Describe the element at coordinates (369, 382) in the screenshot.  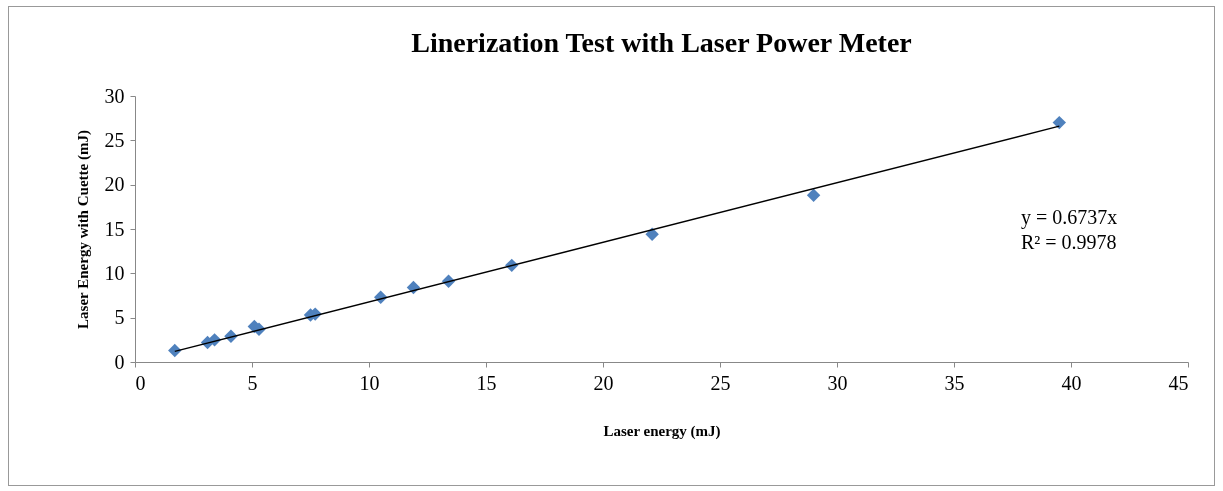
I see `x-tick-label: 10` at that location.